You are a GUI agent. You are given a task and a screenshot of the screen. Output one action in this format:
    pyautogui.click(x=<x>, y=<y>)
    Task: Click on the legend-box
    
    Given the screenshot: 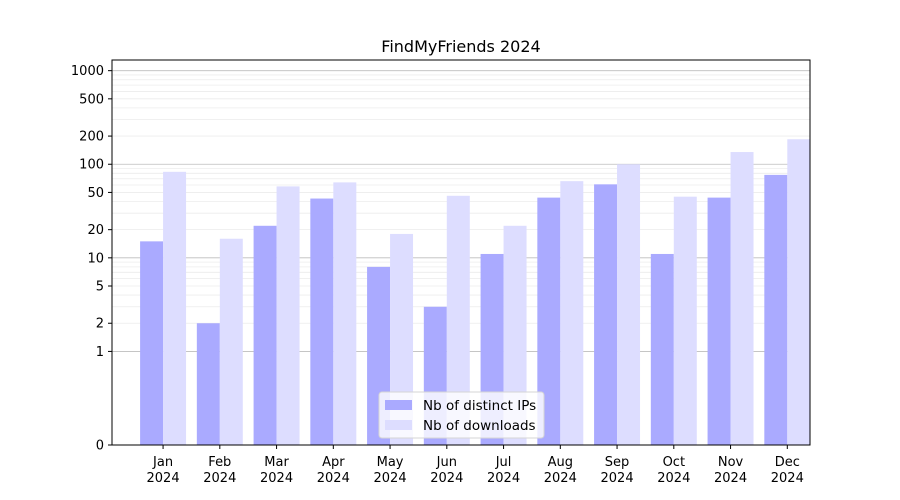 What is the action you would take?
    pyautogui.click(x=461, y=415)
    